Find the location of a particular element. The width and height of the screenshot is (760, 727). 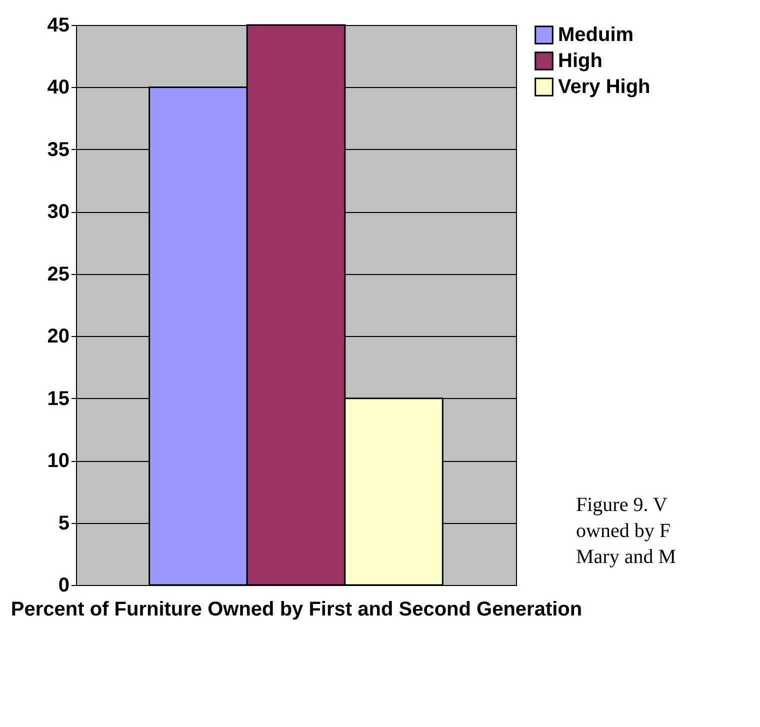

y-tick-label: 20 is located at coordinates (58, 337).